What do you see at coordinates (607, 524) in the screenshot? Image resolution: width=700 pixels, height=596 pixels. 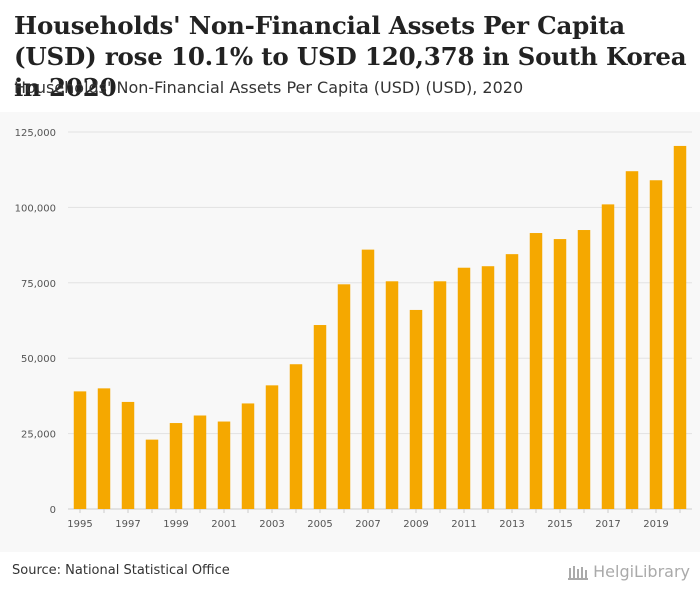 I see `x-tick-label: 2017` at bounding box center [607, 524].